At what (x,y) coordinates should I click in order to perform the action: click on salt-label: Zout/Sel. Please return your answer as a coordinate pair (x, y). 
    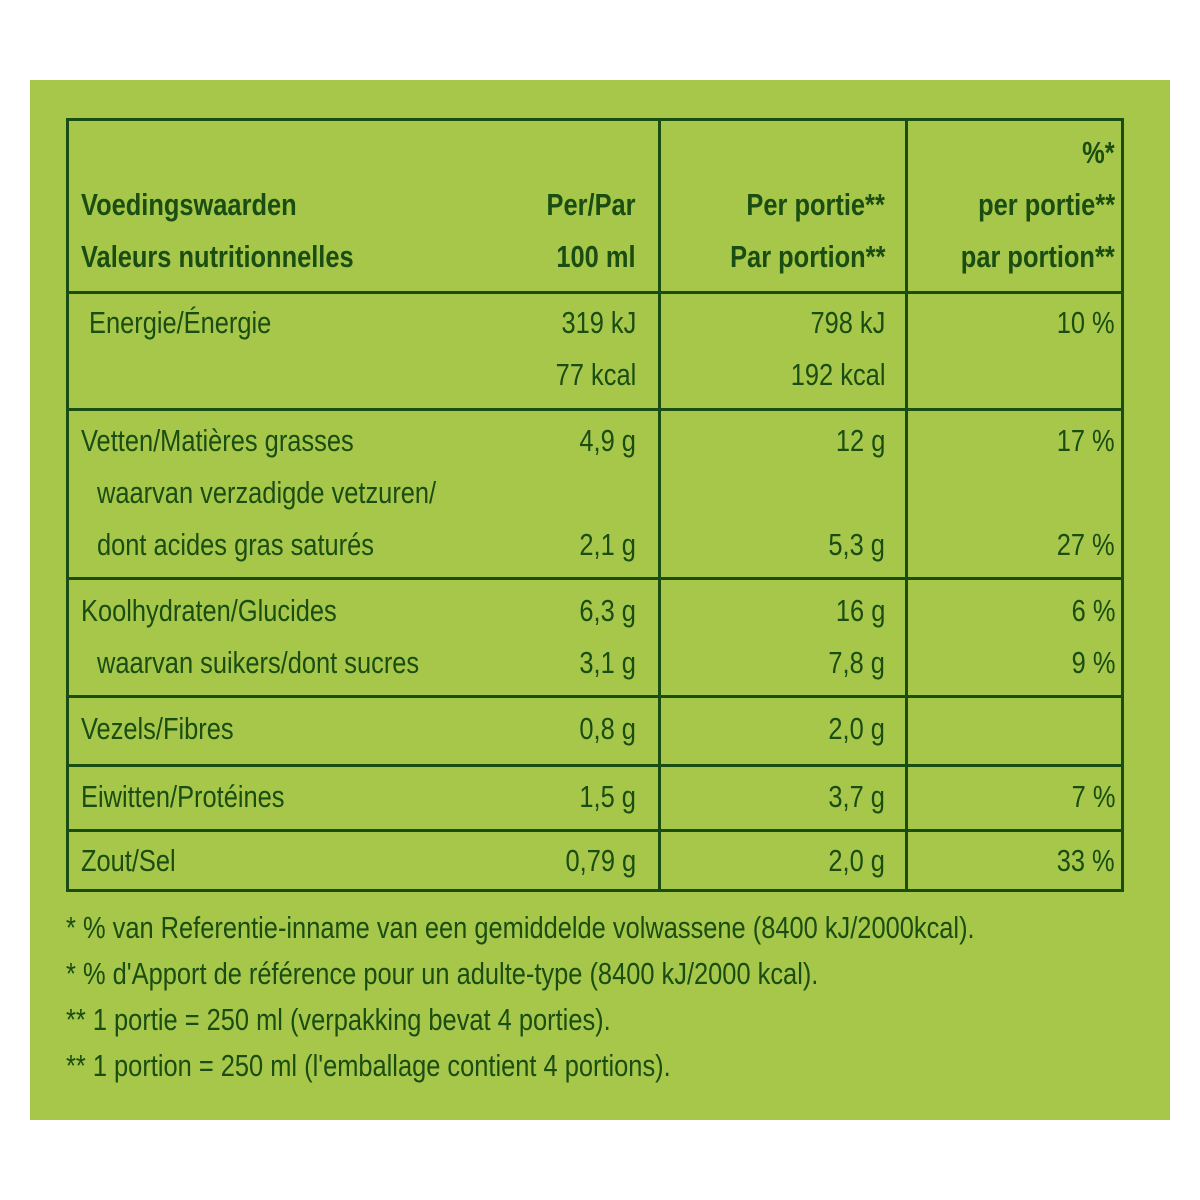
    Looking at the image, I should click on (128, 860).